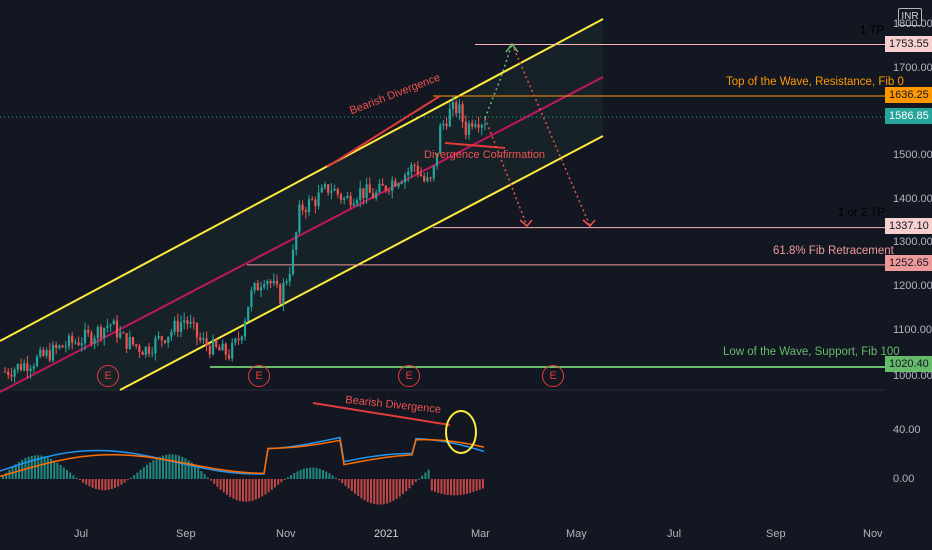  What do you see at coordinates (461, 432) in the screenshot?
I see `macd-highlight-circle` at bounding box center [461, 432].